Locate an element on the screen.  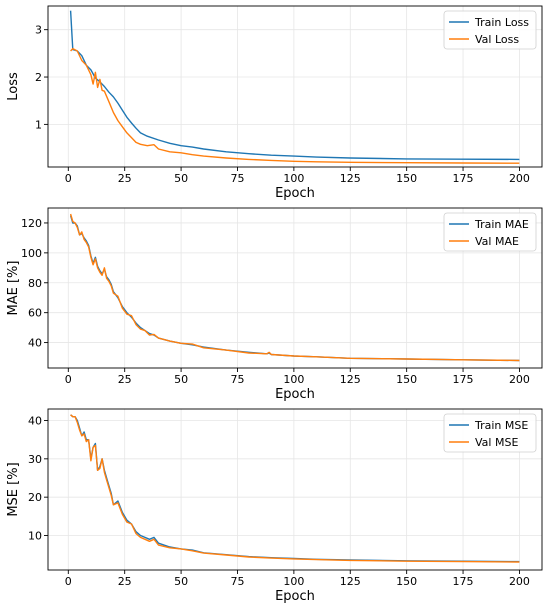
y-tick-label: 30 is located at coordinates (35, 459).